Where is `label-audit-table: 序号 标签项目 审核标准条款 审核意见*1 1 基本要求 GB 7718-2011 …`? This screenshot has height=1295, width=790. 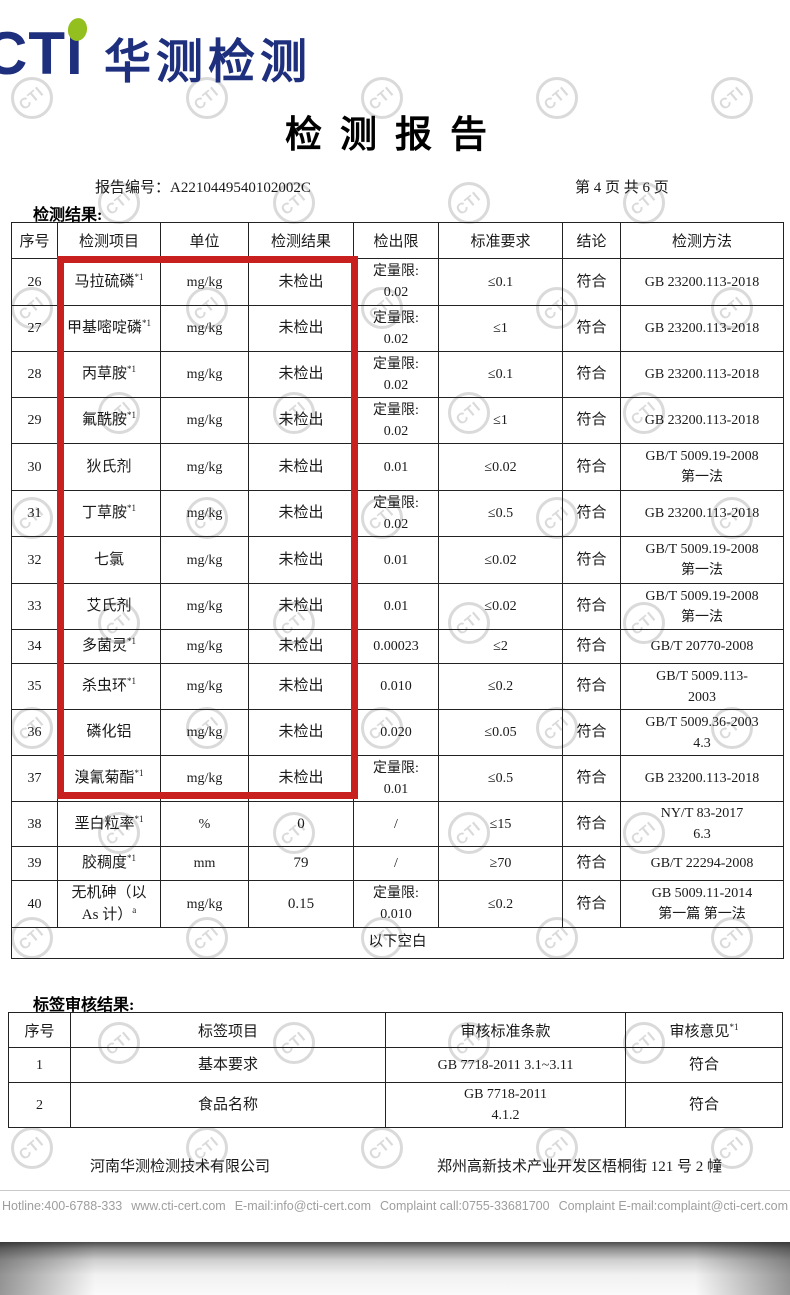 label-audit-table: 序号 标签项目 审核标准条款 审核意见*1 1 基本要求 GB 7718-2011 … is located at coordinates (395, 1070).